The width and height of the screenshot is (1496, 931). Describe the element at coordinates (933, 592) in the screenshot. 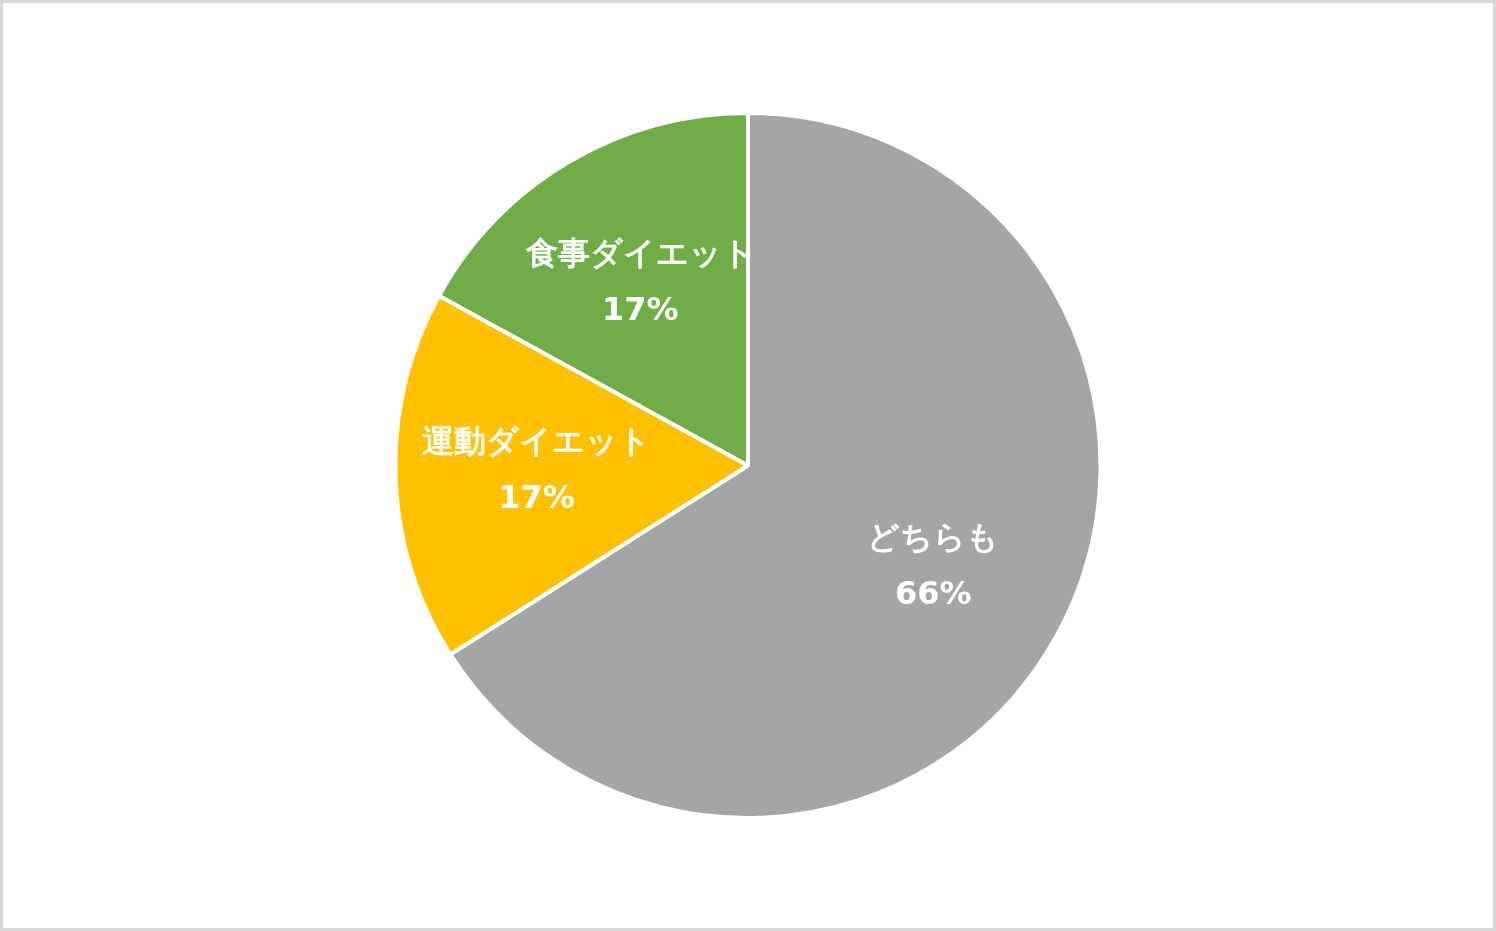

I see `data-label: 66%` at that location.